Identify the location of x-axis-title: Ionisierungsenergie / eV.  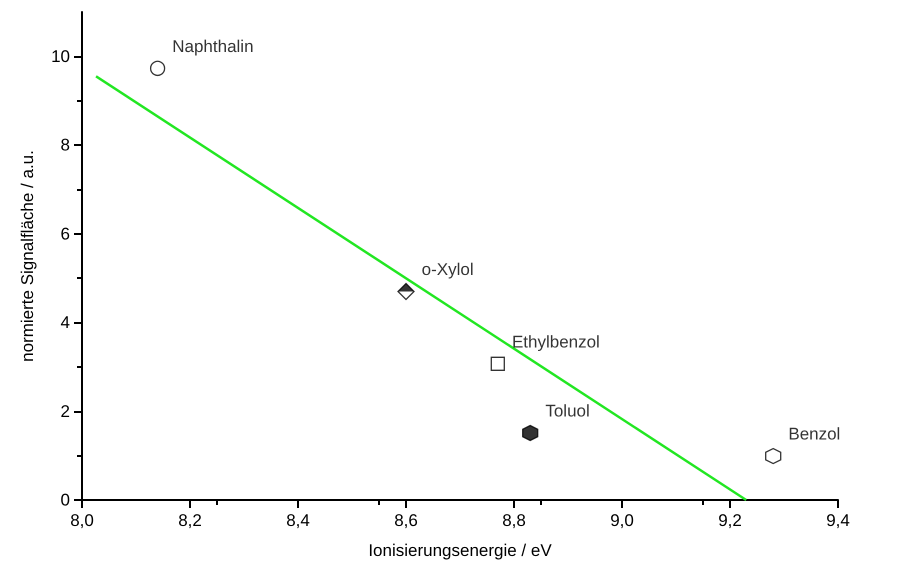
(460, 550).